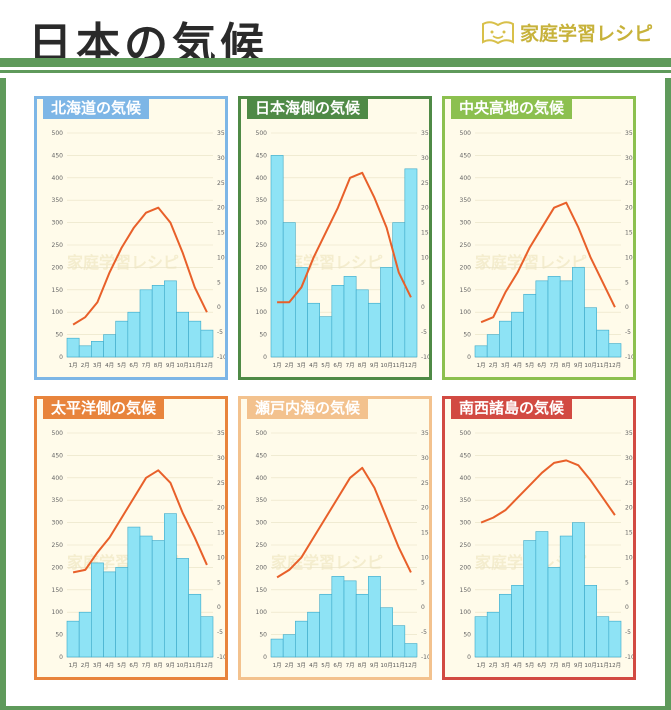 The width and height of the screenshot is (671, 710). Describe the element at coordinates (425, 158) in the screenshot. I see `y2-tick-label: 30` at that location.